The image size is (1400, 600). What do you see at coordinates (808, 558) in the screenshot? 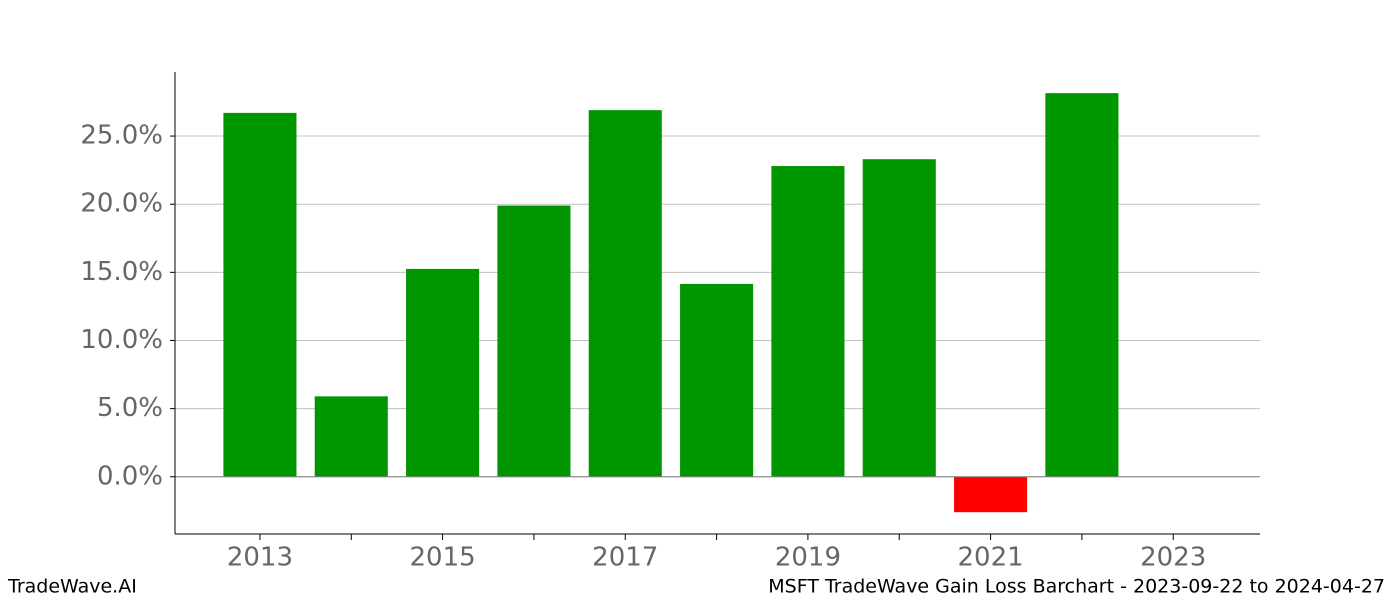
I see `x-tick-label: 2019` at bounding box center [808, 558].